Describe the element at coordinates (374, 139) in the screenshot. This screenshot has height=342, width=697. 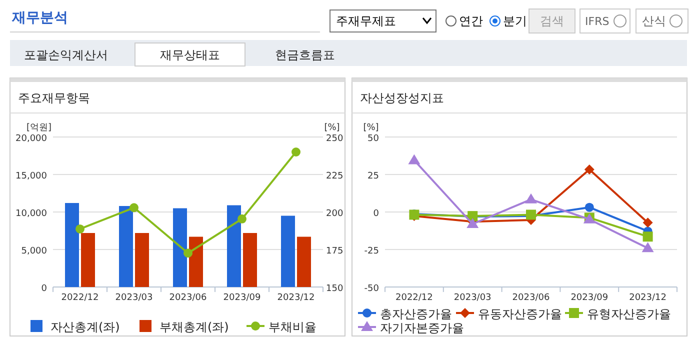
I see `y-tick-label: 50` at that location.